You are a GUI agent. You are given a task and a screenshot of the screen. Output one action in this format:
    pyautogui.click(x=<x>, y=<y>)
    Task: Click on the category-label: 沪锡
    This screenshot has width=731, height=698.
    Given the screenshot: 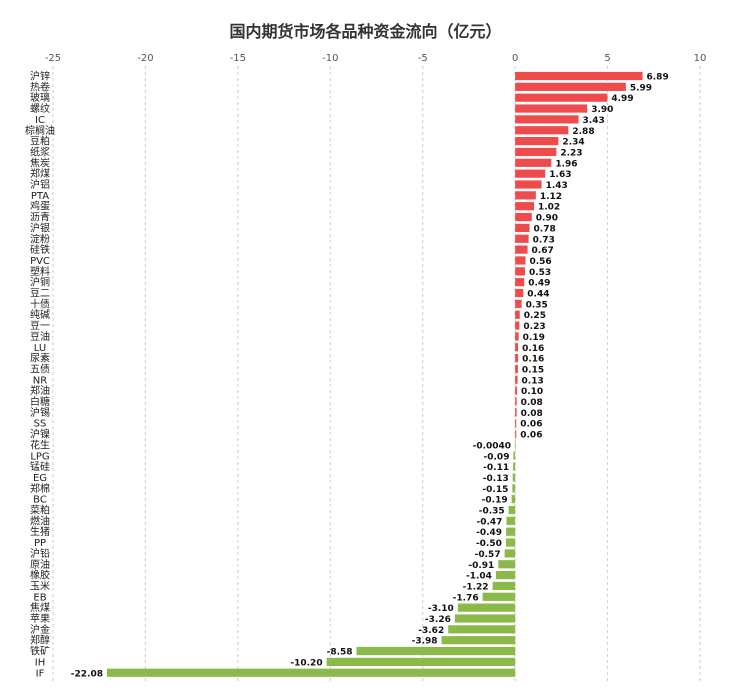 What is the action you would take?
    pyautogui.click(x=40, y=412)
    